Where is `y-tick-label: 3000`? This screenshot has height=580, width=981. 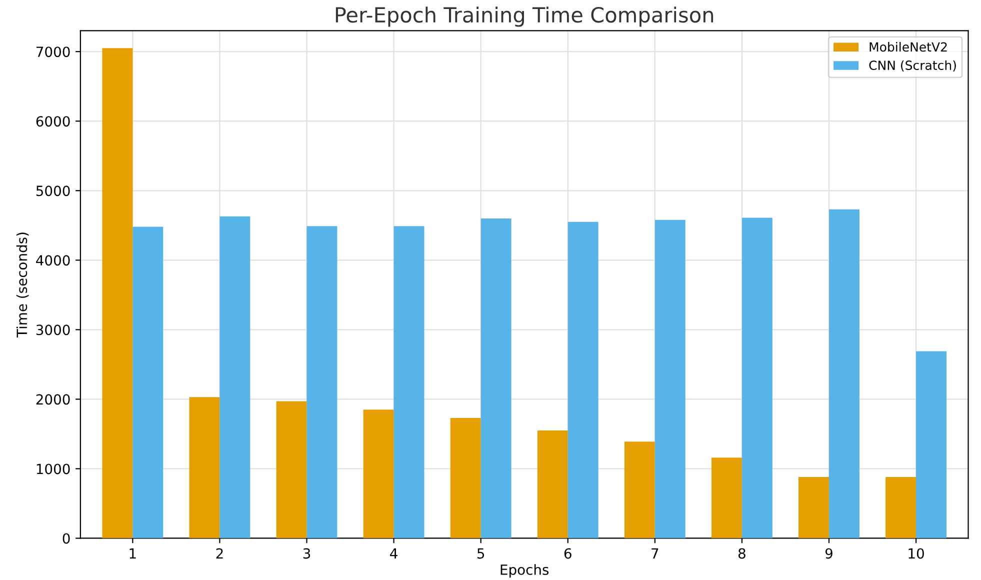 y-tick-label: 3000 is located at coordinates (53, 330).